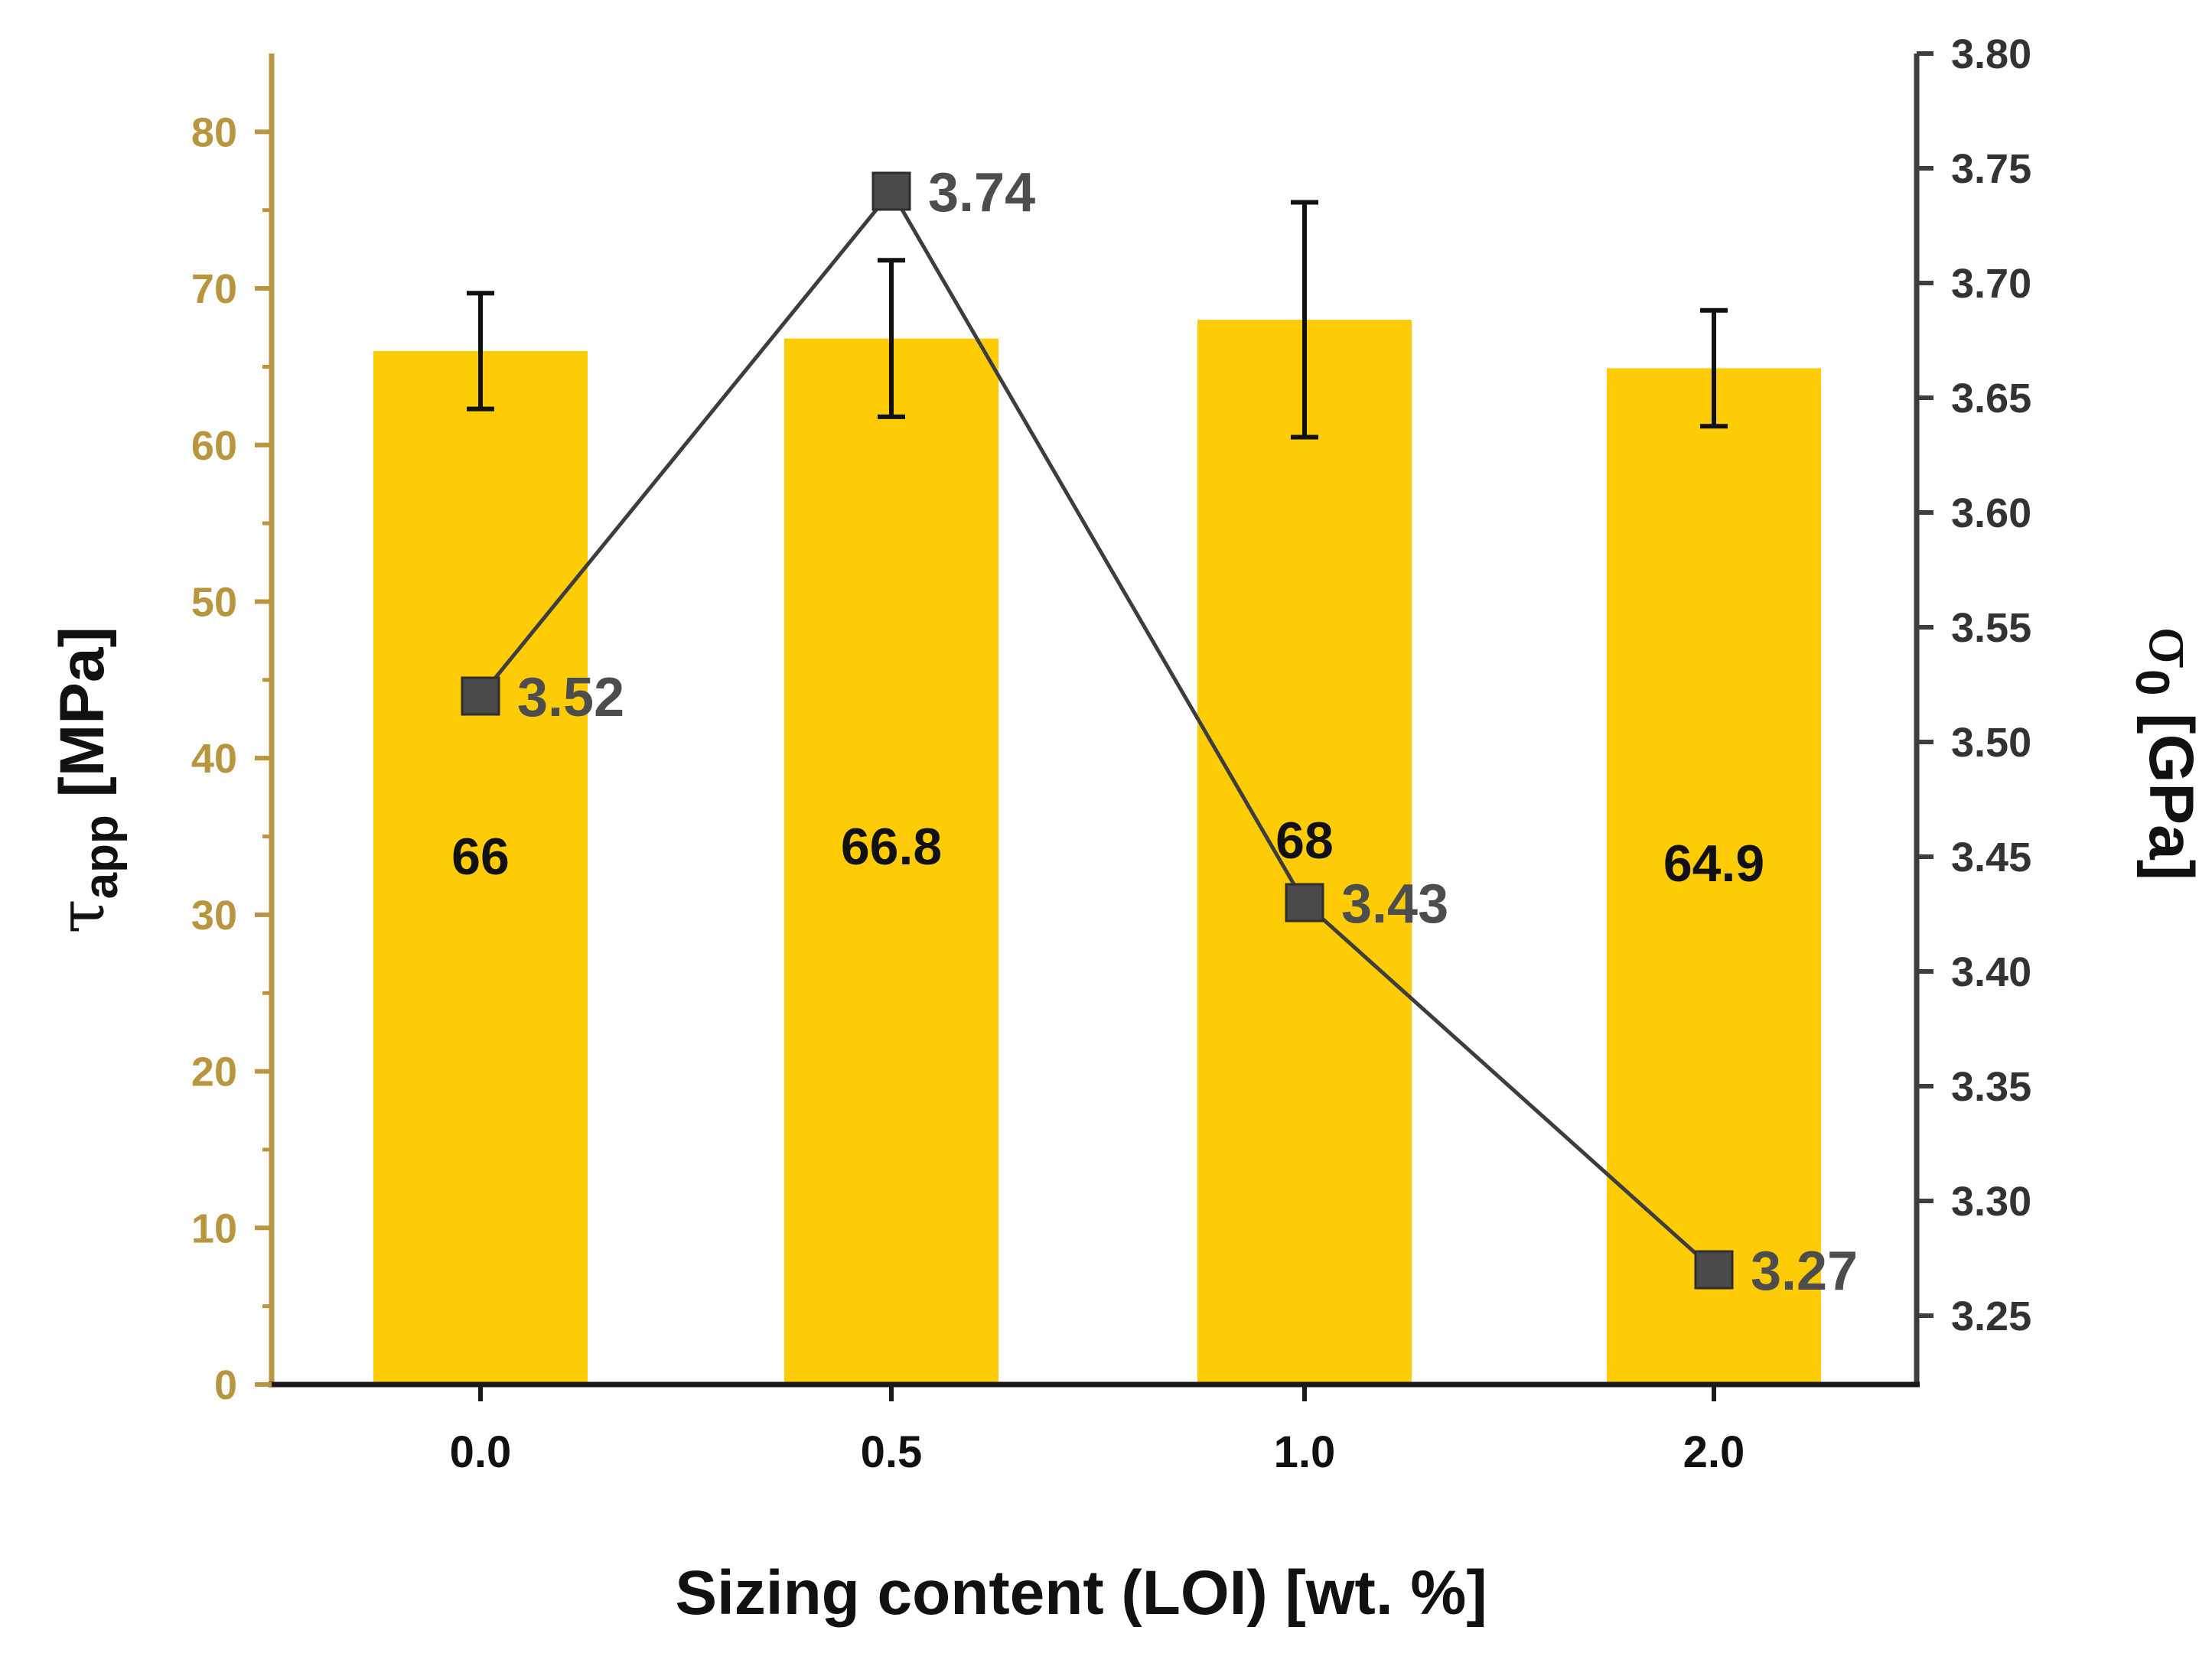 Image resolution: width=2212 pixels, height=1653 pixels. Describe the element at coordinates (101, 857) in the screenshot. I see `y-left-title-subscript: app` at that location.